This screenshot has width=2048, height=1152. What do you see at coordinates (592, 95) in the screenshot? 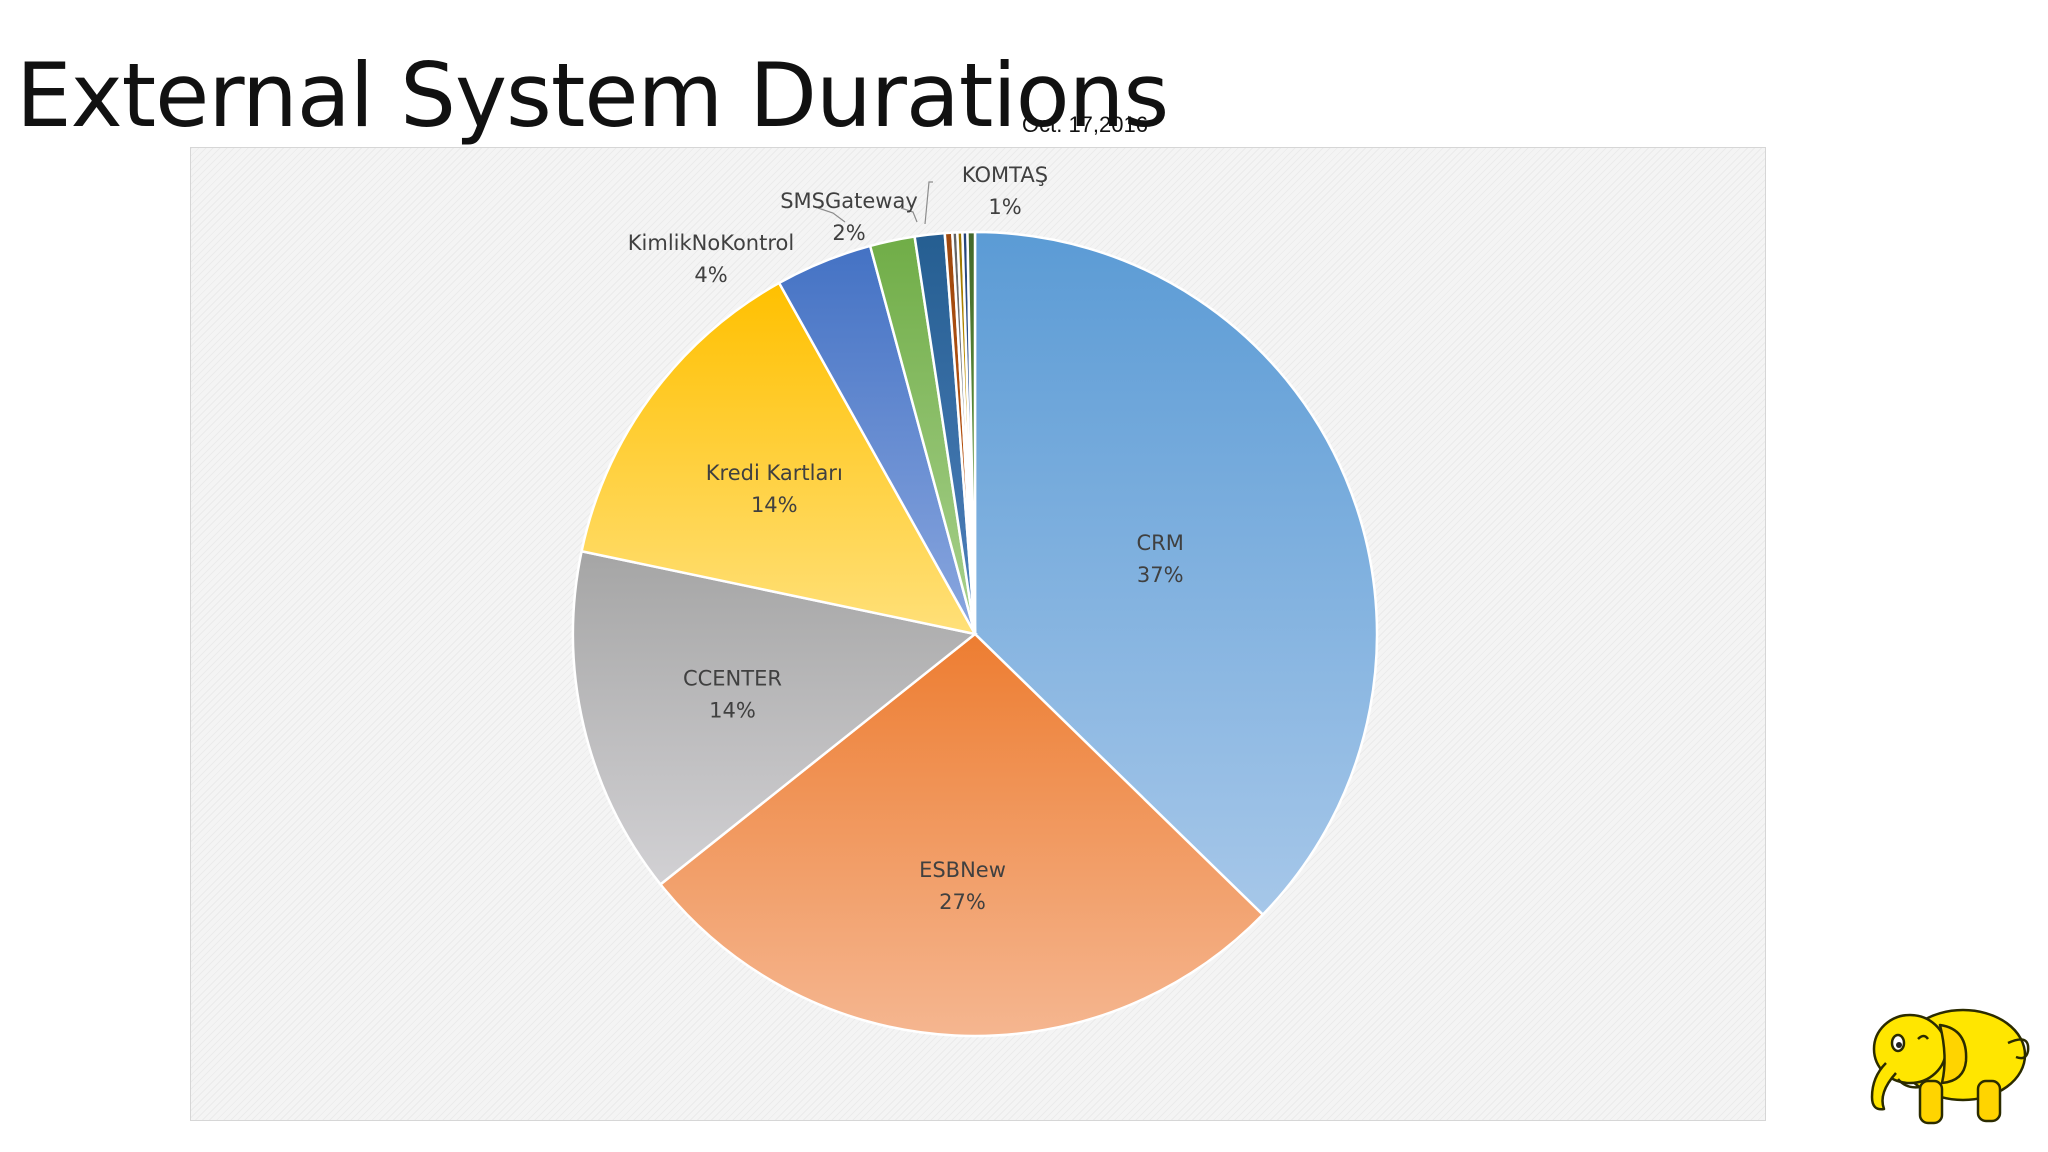
I see `slide-title: External System Durations` at bounding box center [592, 95].